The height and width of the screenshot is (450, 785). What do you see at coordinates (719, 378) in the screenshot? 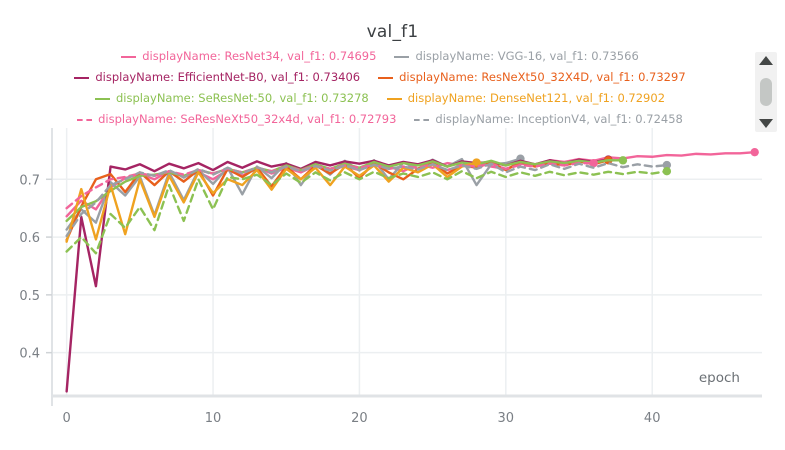
I see `x-axis-title: epoch` at bounding box center [719, 378].